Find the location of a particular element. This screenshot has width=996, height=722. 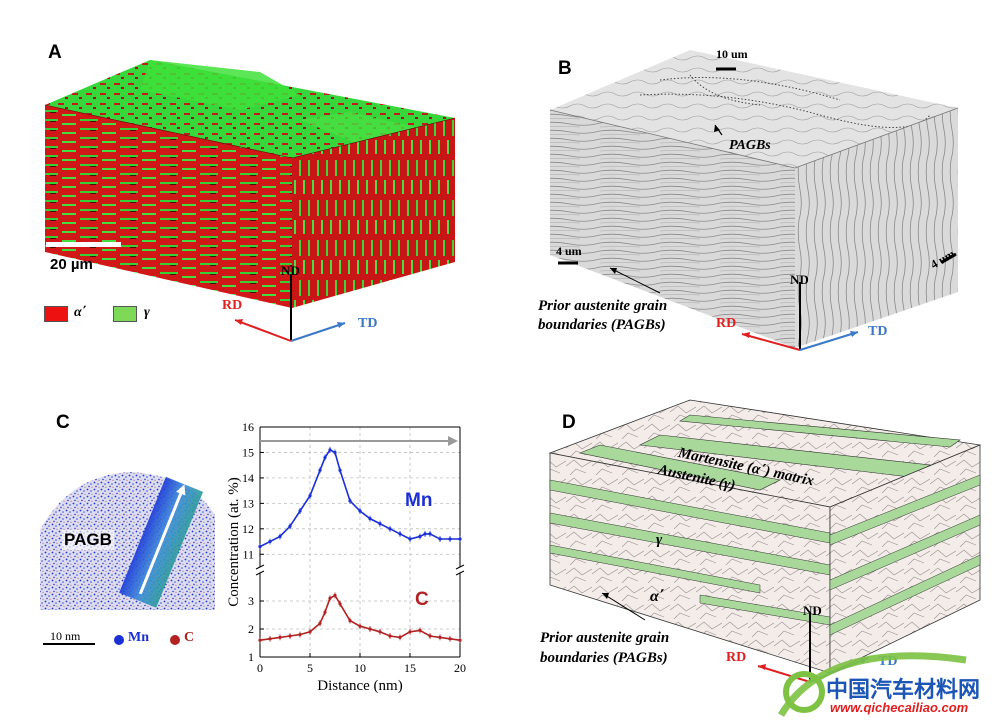

panel-b-td-label: TD is located at coordinates (878, 331).